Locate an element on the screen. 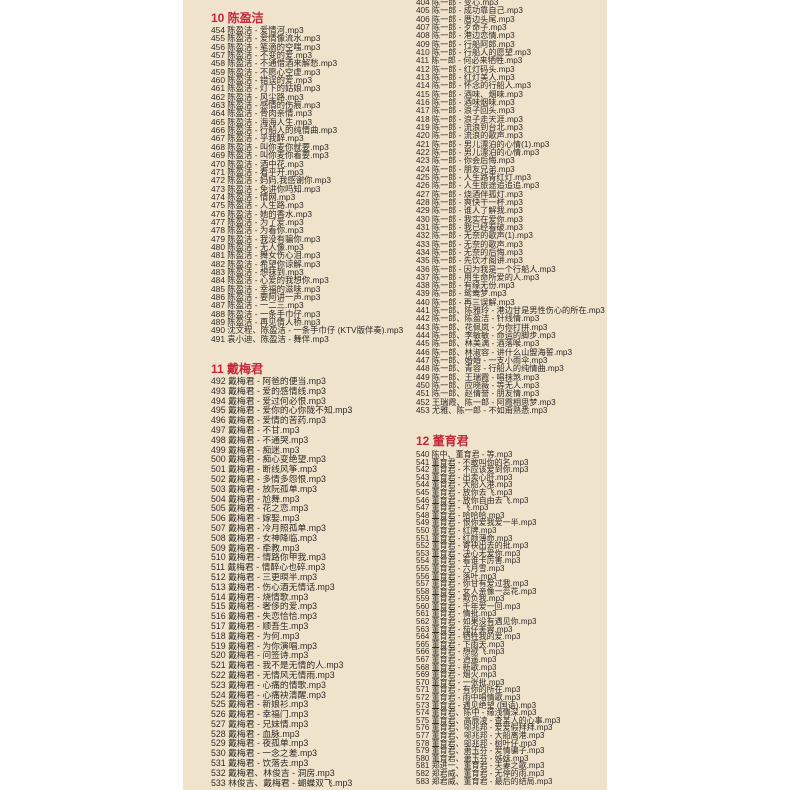 The image size is (790, 790). song-item: 567 董育君 - 逍遥.mp3 is located at coordinates (456, 660).